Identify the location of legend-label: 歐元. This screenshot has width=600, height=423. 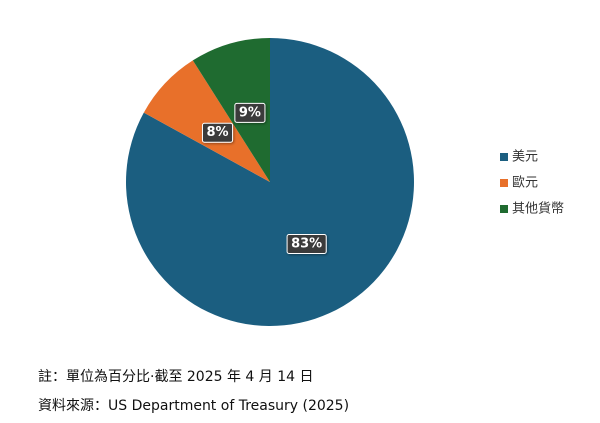
(525, 183).